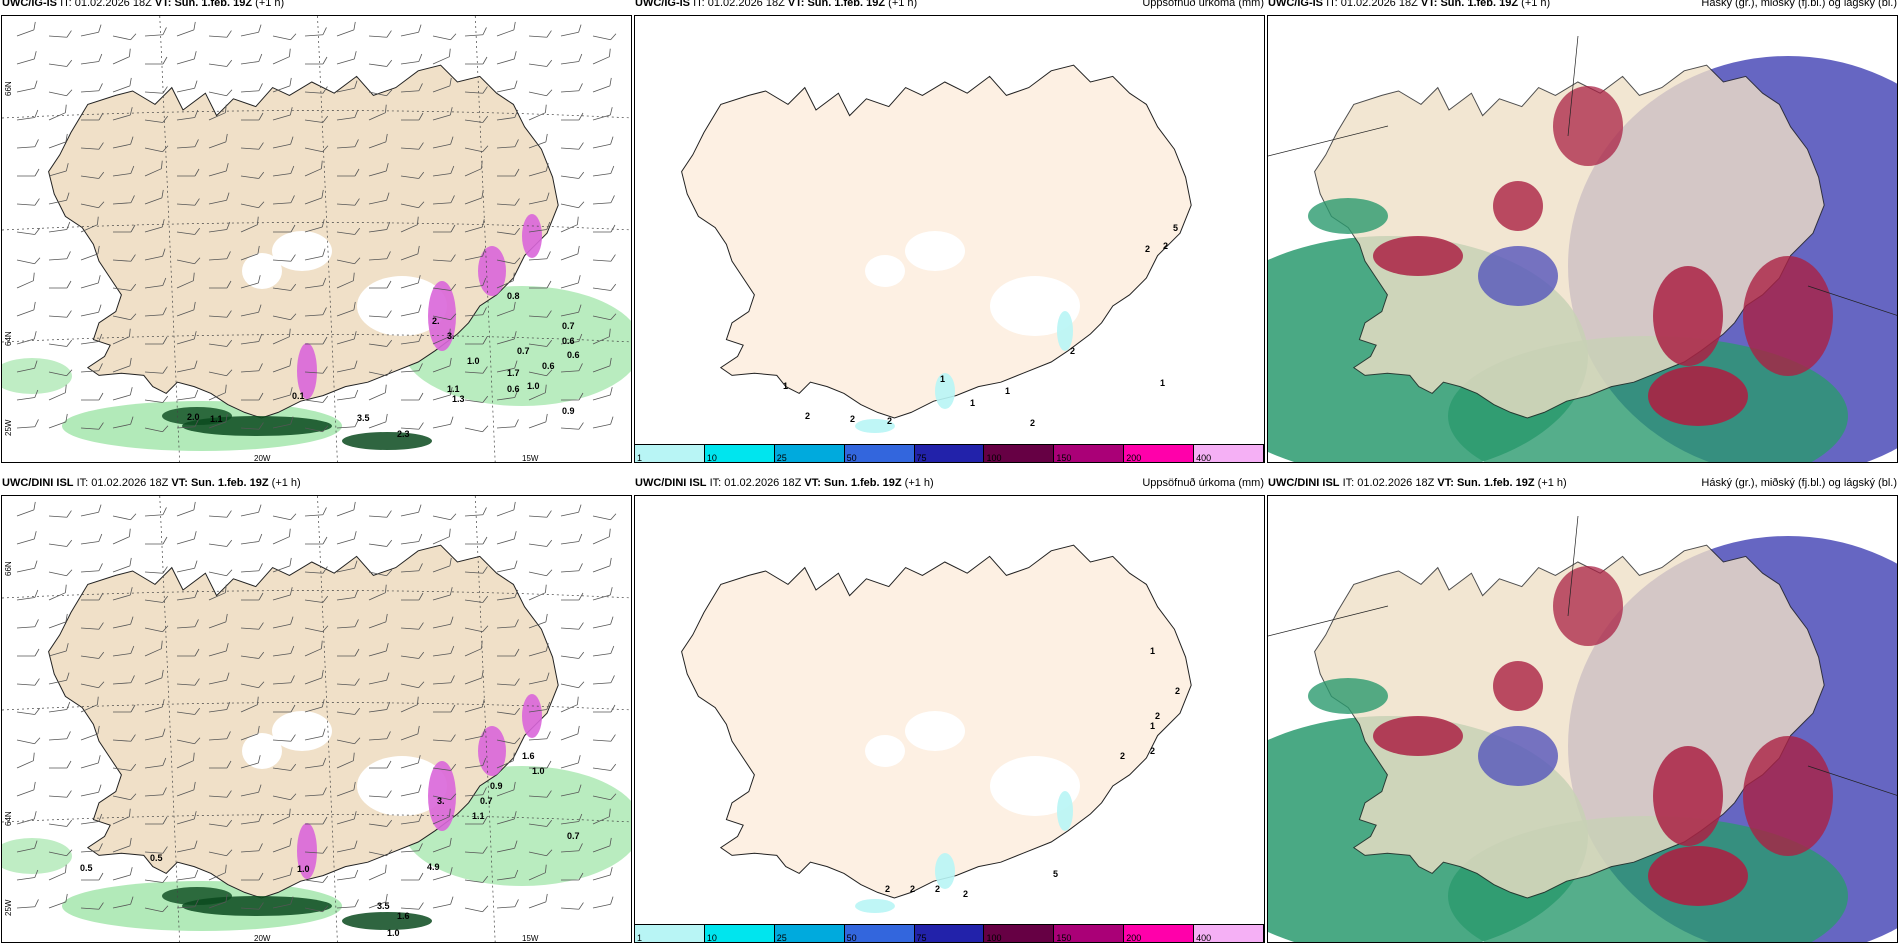 Image resolution: width=1900 pixels, height=950 pixels. I want to click on init-time: 01.02.2026 18Z, so click(746, 4).